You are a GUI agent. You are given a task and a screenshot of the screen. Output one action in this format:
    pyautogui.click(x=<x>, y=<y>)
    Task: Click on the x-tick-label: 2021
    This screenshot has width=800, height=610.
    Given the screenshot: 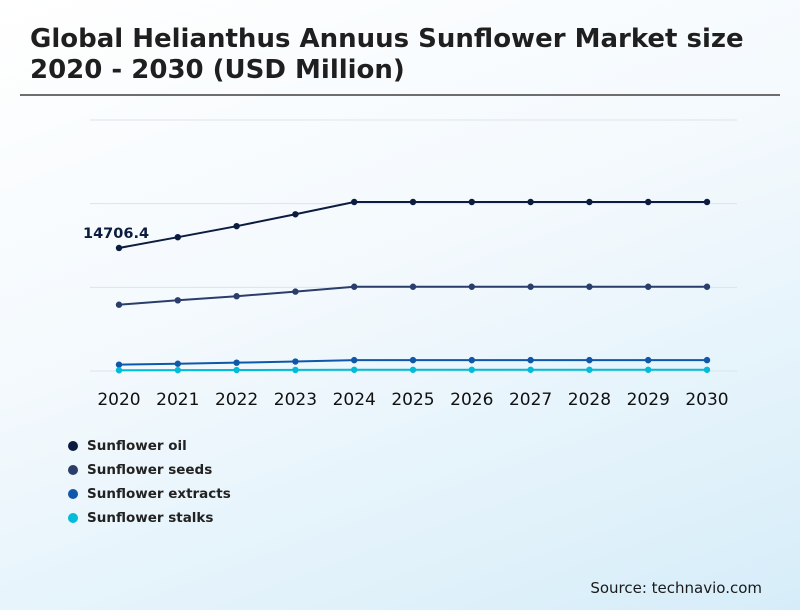 What is the action you would take?
    pyautogui.click(x=177, y=400)
    